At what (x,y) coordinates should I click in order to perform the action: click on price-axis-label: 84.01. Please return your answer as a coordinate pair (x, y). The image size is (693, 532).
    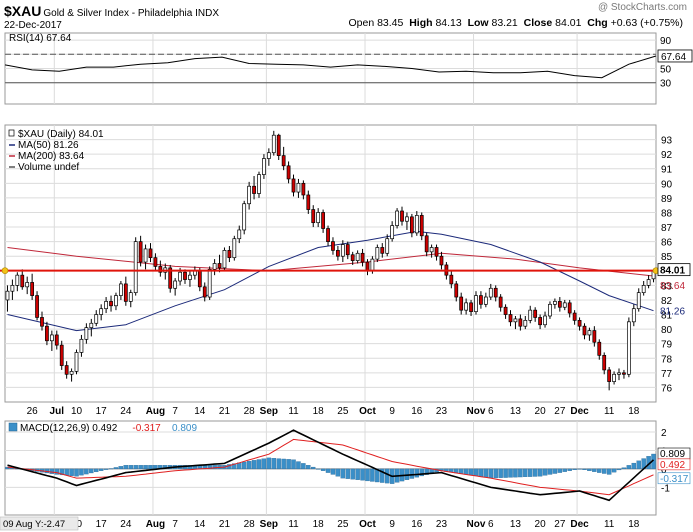
    Looking at the image, I should click on (672, 271).